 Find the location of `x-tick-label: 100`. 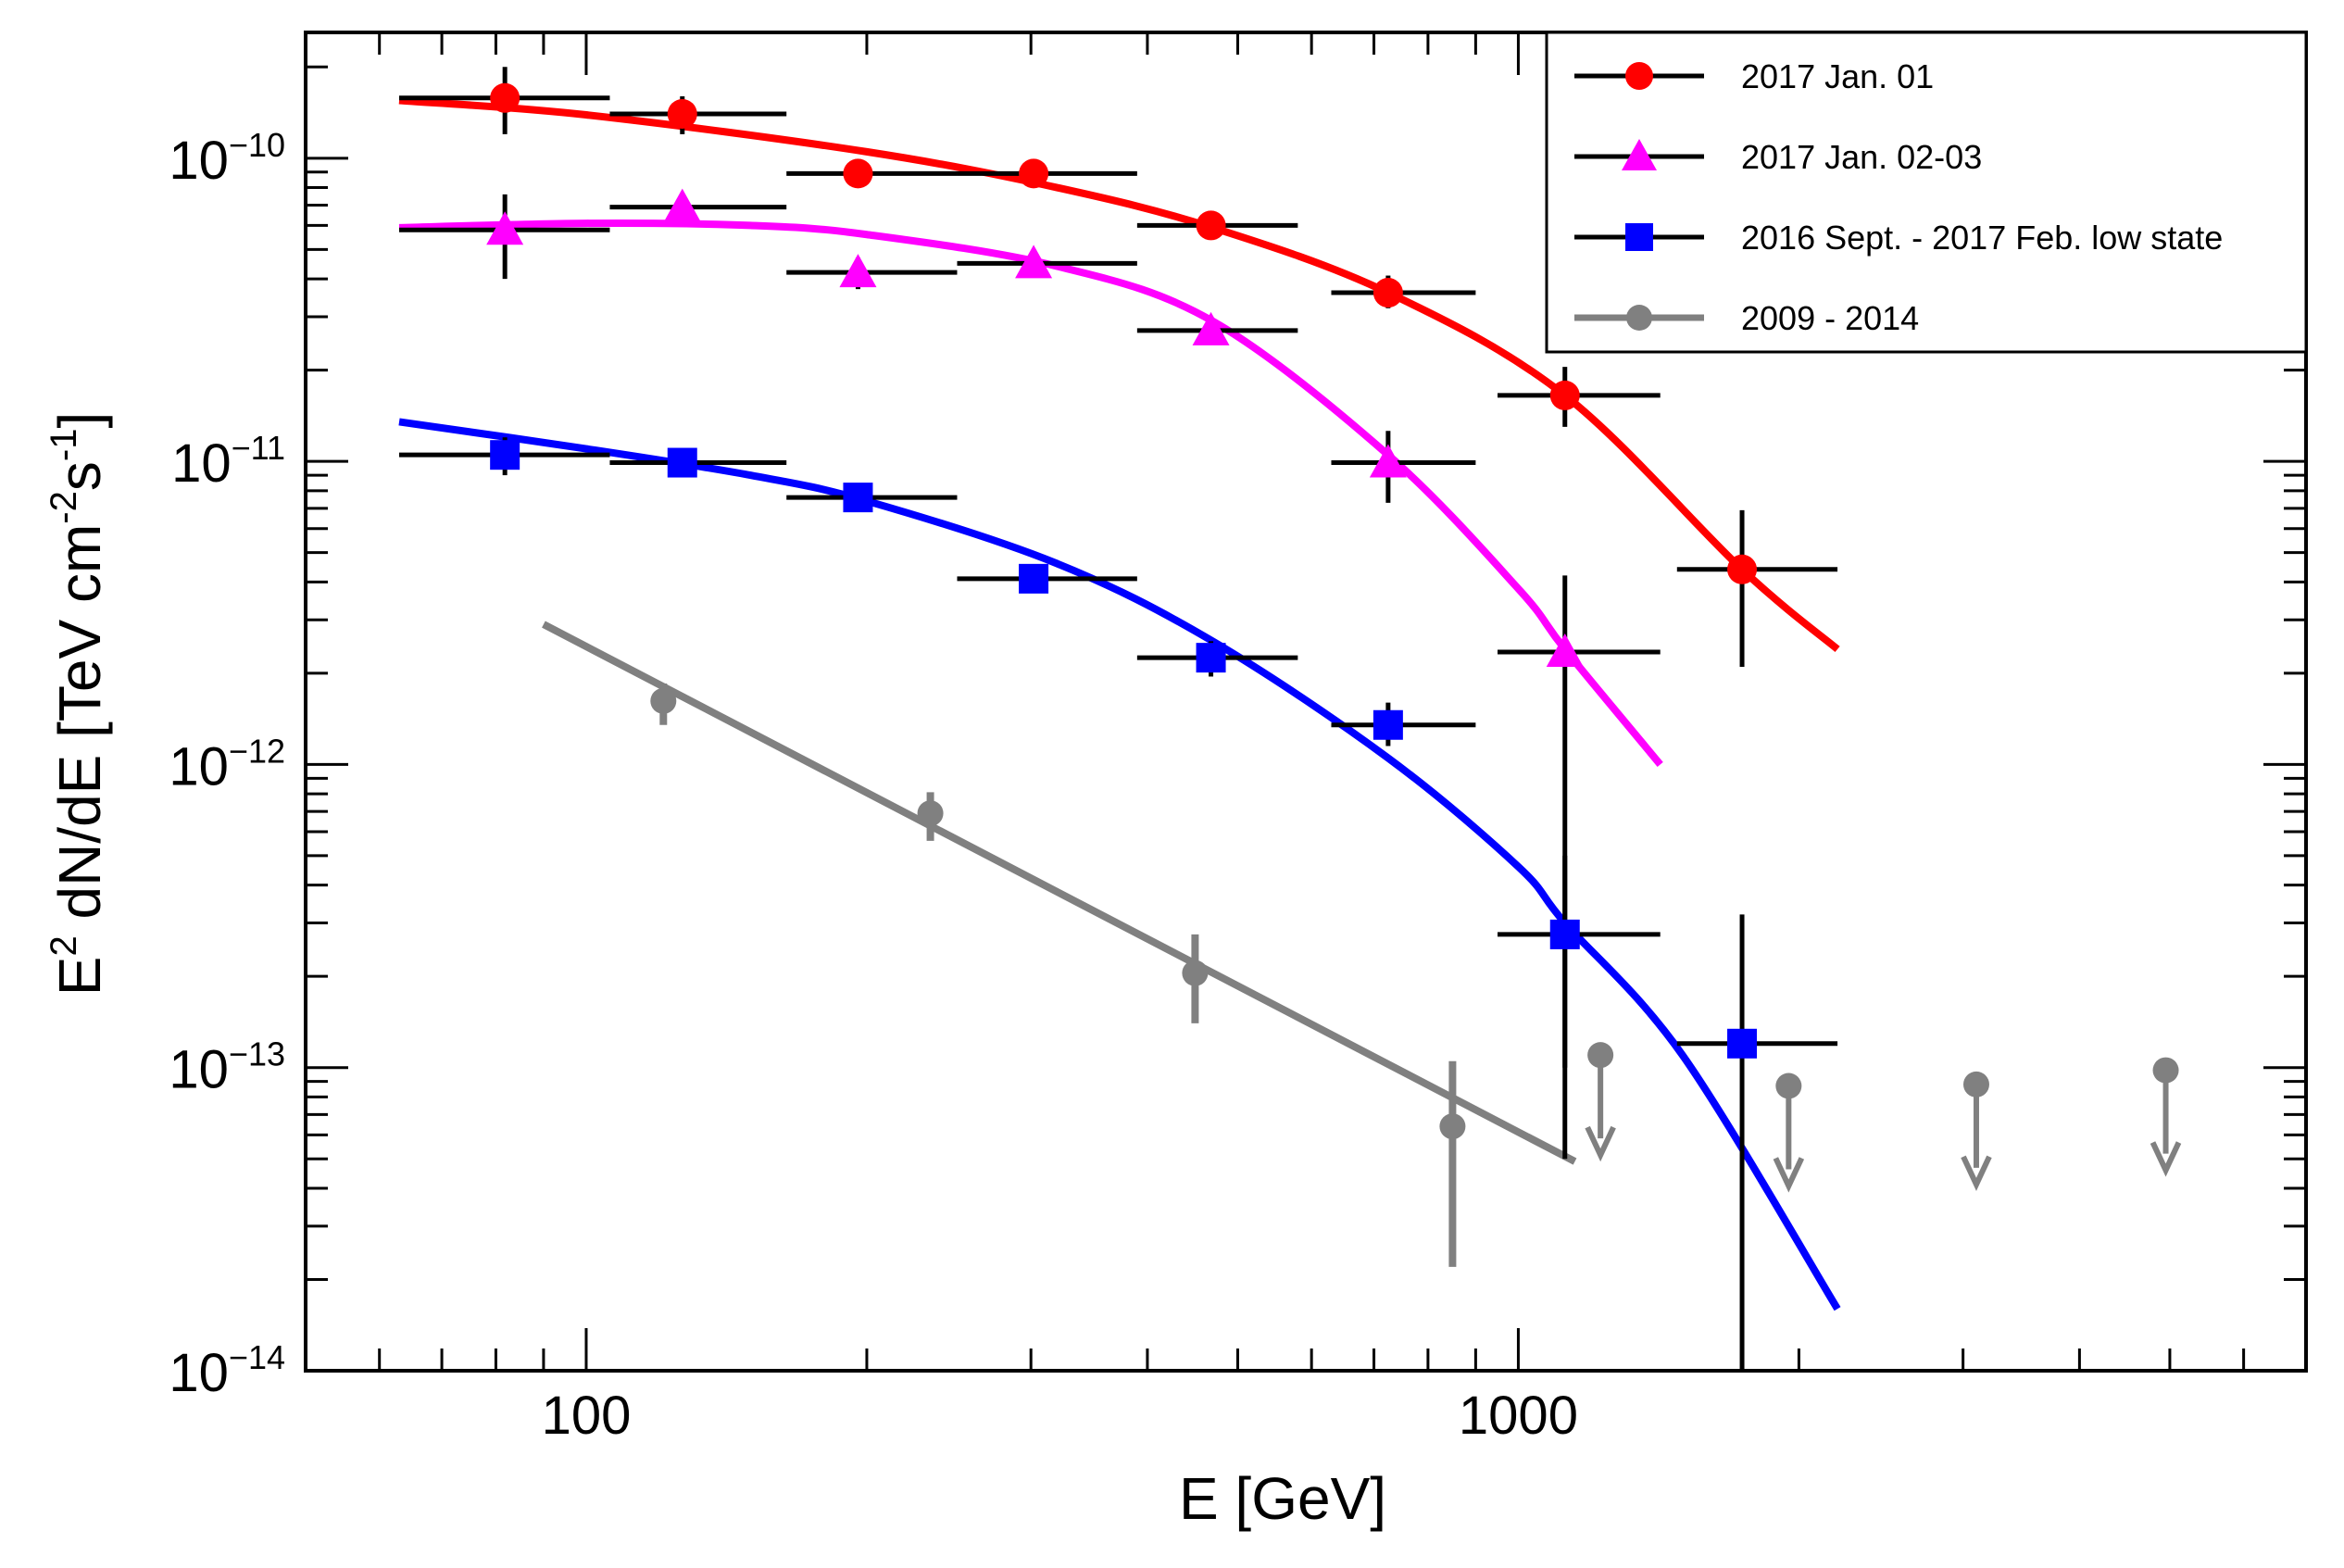

x-tick-label: 100 is located at coordinates (587, 1416).